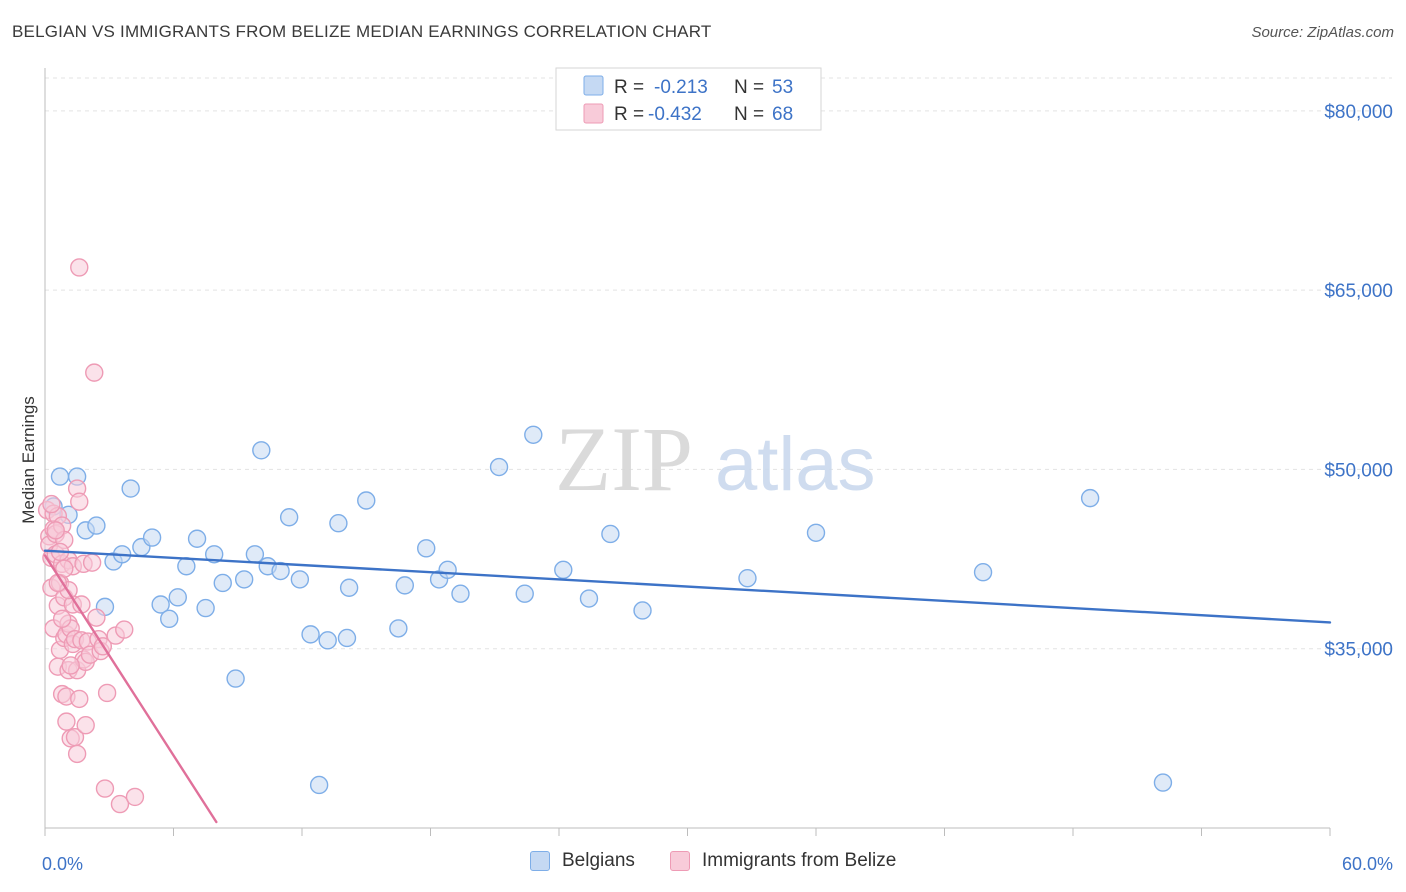 This screenshot has height=892, width=1406. What do you see at coordinates (688, 99) in the screenshot?
I see `legend-top: R = -0.213 N = 53 R = -0.432 N = 68` at bounding box center [688, 99].